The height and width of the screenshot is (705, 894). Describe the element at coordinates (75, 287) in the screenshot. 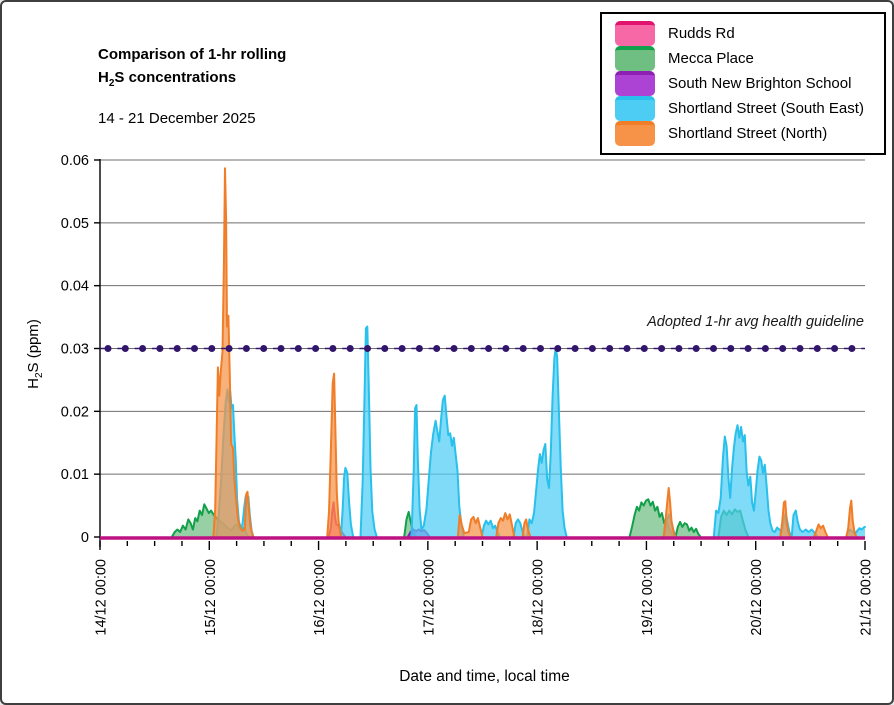

I see `svg-text: 0.04` at that location.